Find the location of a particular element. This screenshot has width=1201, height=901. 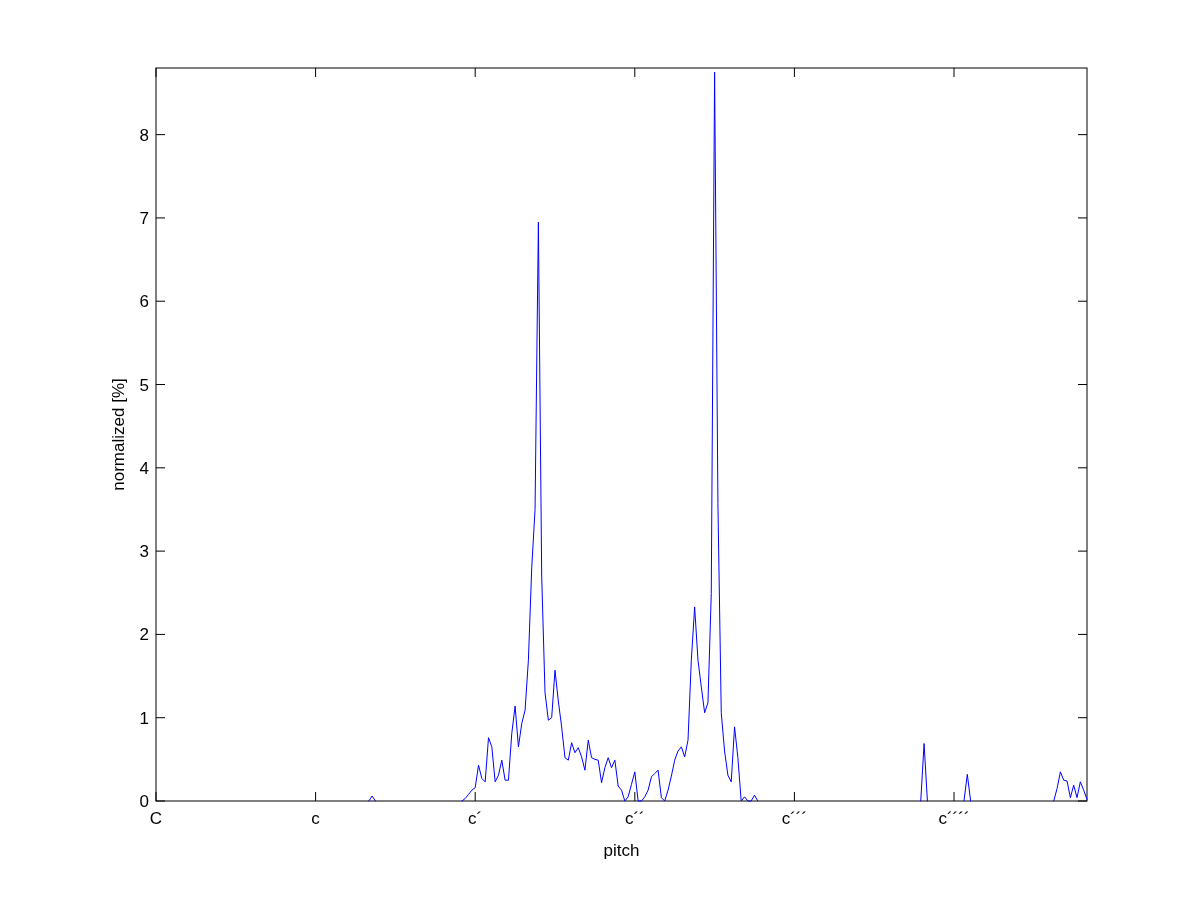

x-tick-label: c´´´ is located at coordinates (794, 818).